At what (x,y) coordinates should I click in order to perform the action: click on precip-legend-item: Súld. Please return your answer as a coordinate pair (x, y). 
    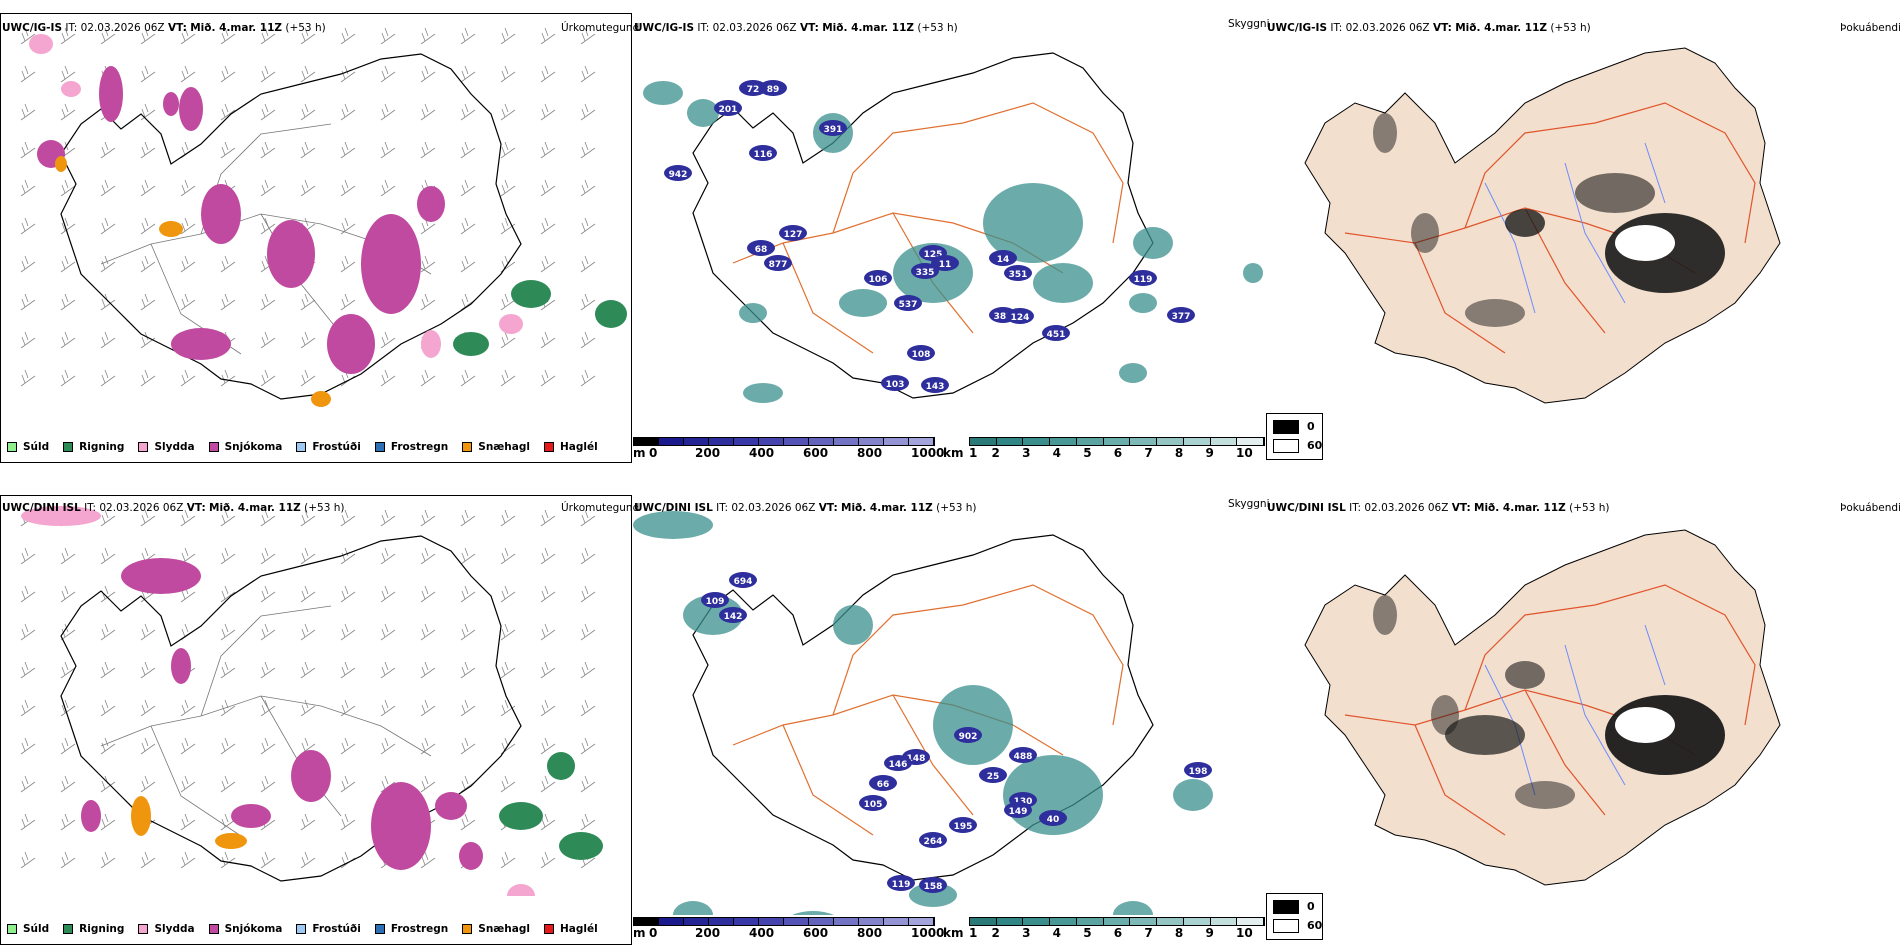
    Looking at the image, I should click on (28, 447).